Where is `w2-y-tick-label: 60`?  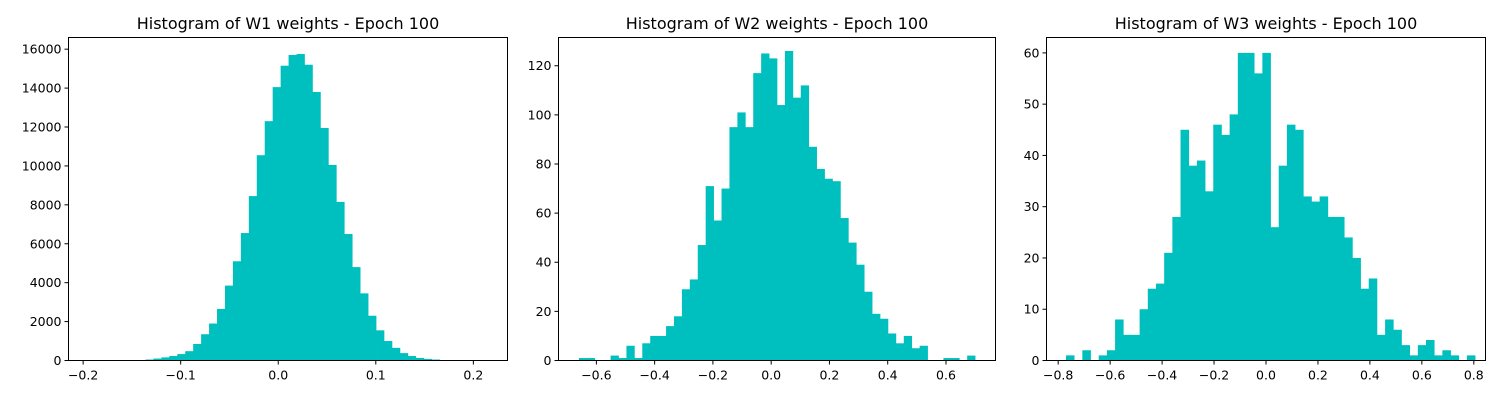
w2-y-tick-label: 60 is located at coordinates (544, 213).